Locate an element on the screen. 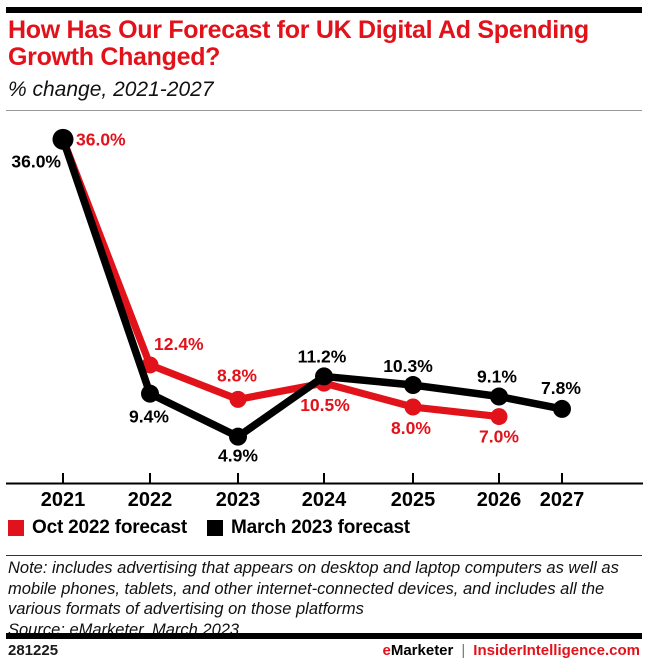  legend-item-oct-2022-forecast: Oct 2022 forecast is located at coordinates (97, 528).